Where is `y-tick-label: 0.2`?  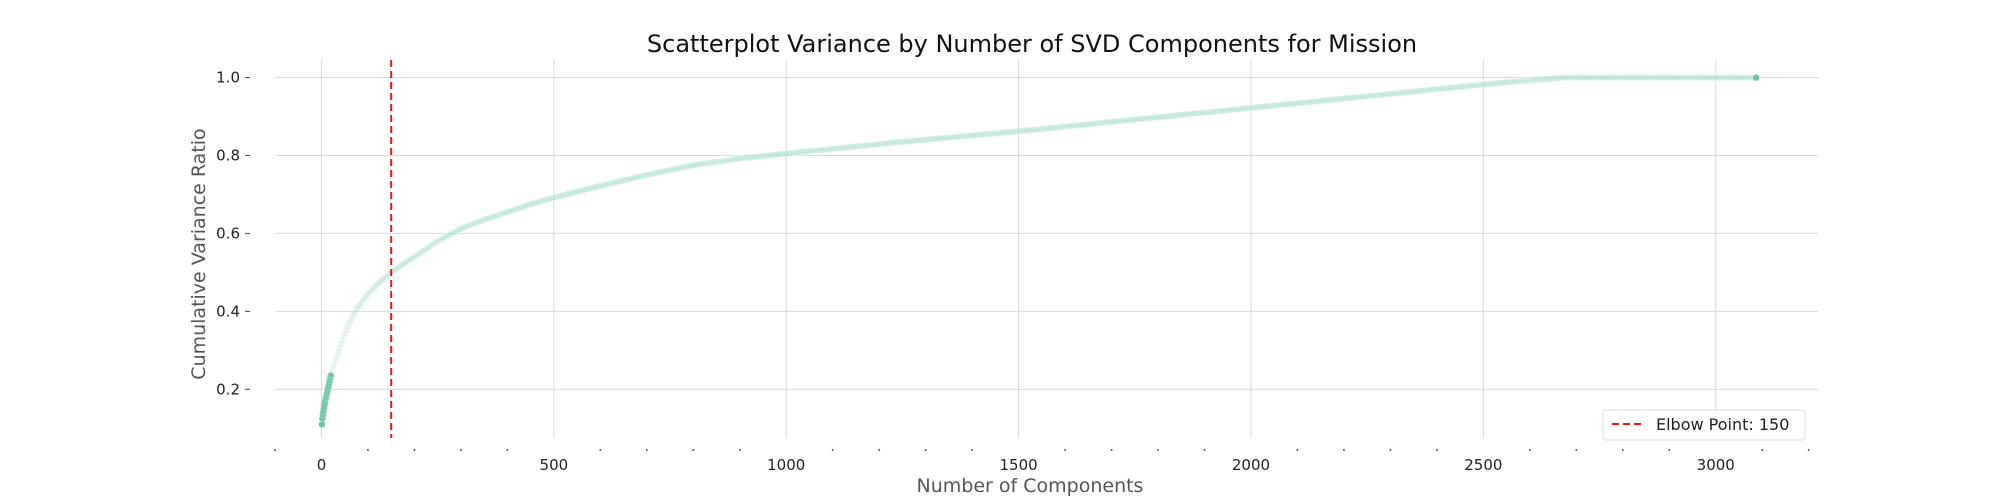
y-tick-label: 0.2 is located at coordinates (228, 389).